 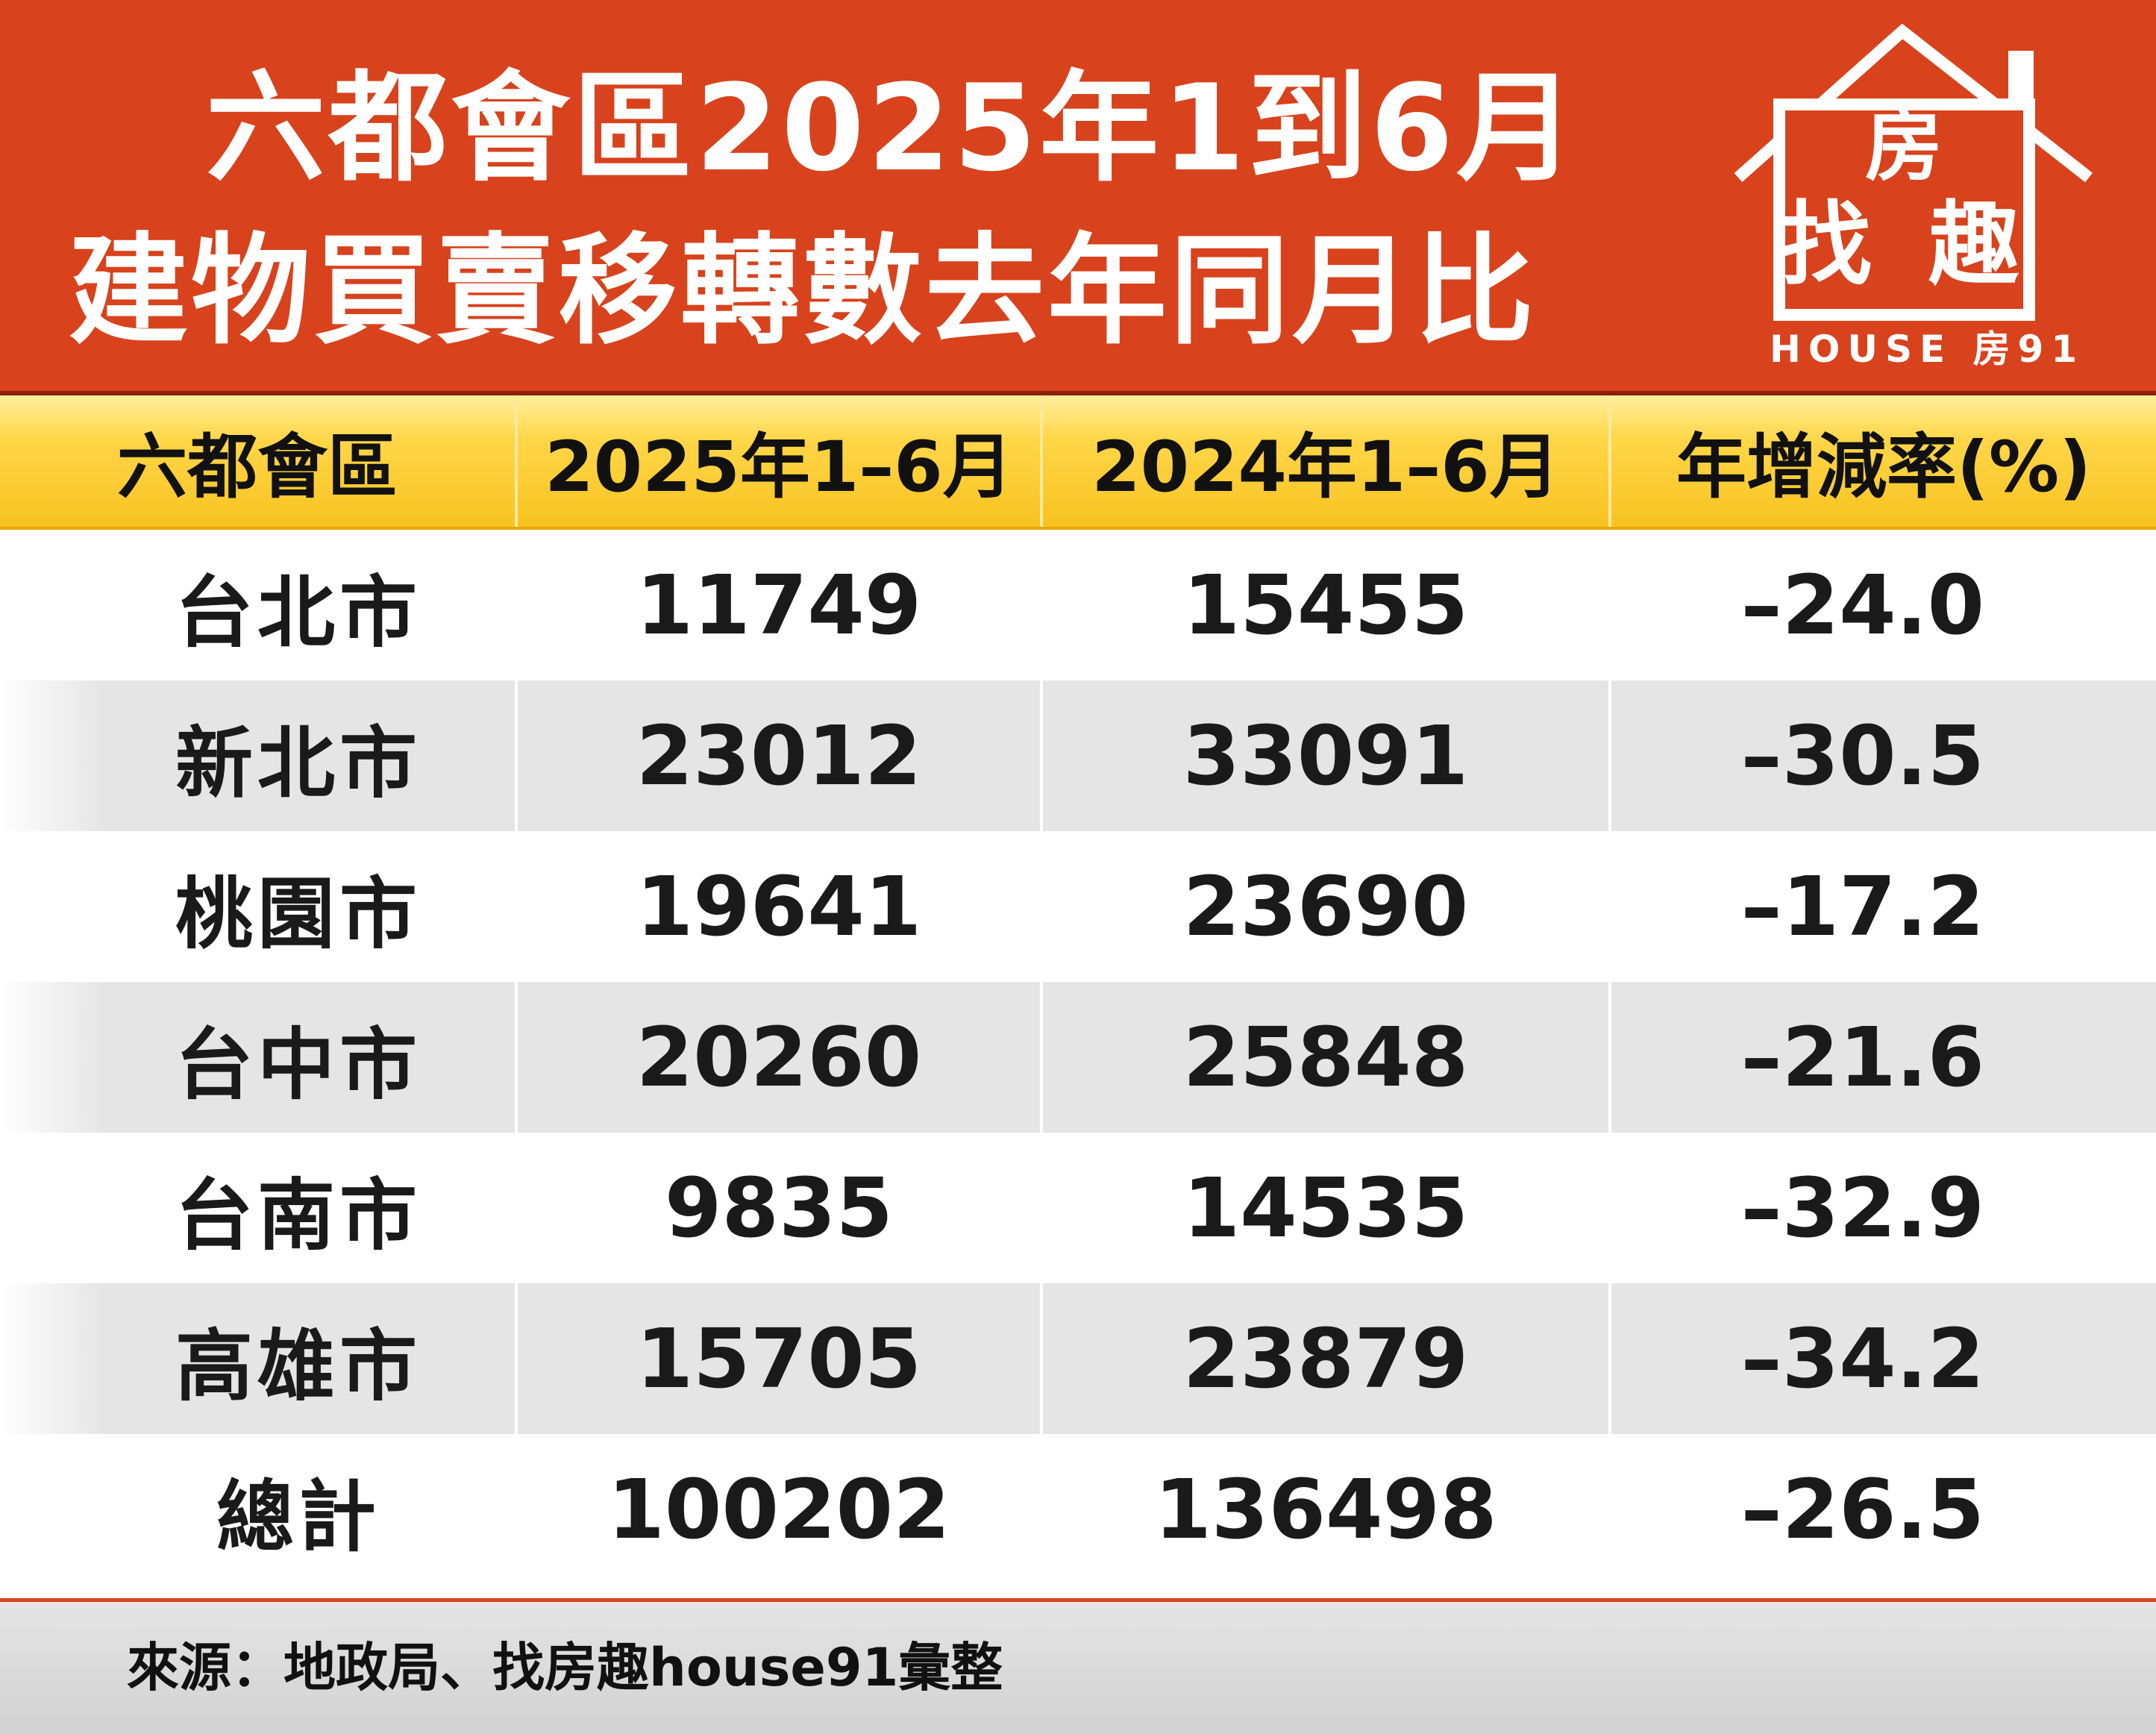 What do you see at coordinates (298, 1517) in the screenshot?
I see `city-cell: 總計` at bounding box center [298, 1517].